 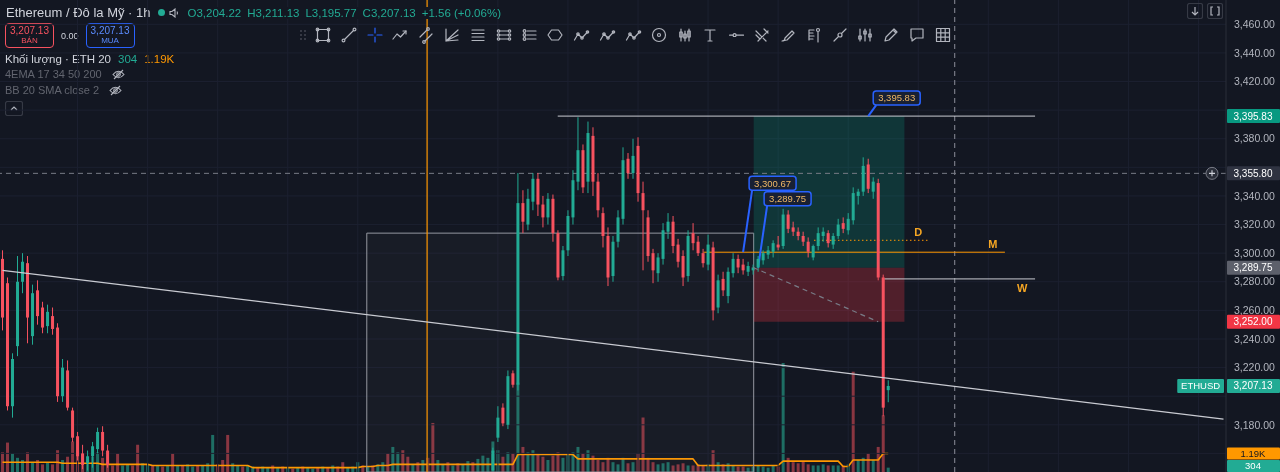 I want to click on annotation: 0.00, so click(x=70, y=35).